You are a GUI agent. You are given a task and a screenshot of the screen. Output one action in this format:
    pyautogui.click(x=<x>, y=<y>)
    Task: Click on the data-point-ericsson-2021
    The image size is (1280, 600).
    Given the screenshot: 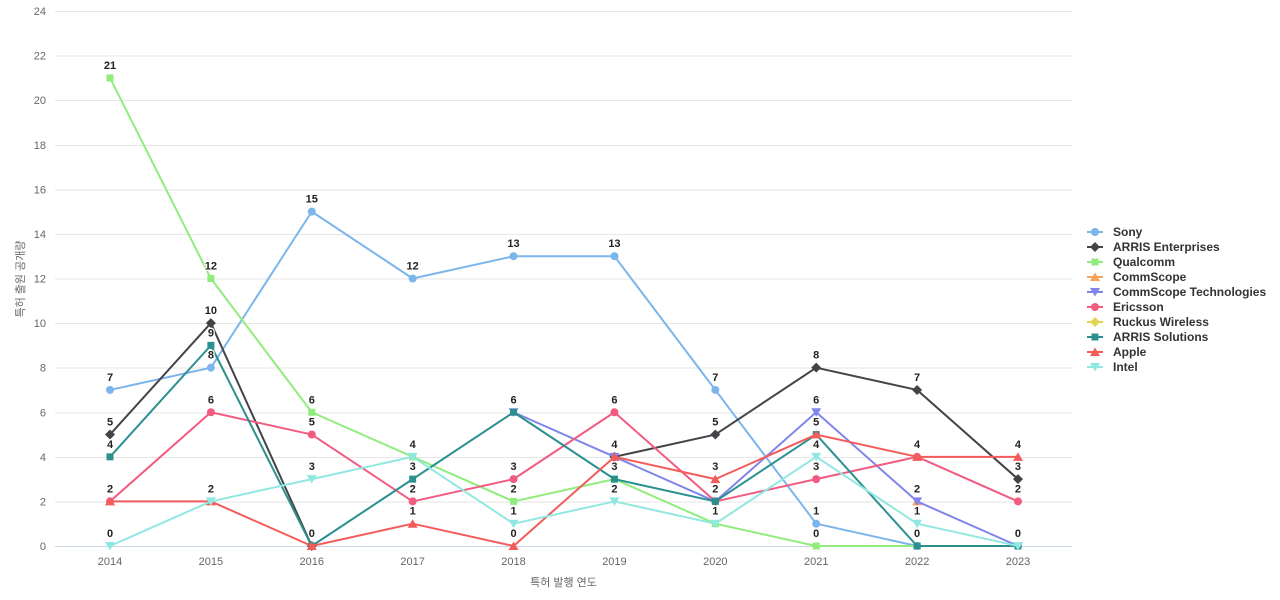 What is the action you would take?
    pyautogui.click(x=816, y=479)
    